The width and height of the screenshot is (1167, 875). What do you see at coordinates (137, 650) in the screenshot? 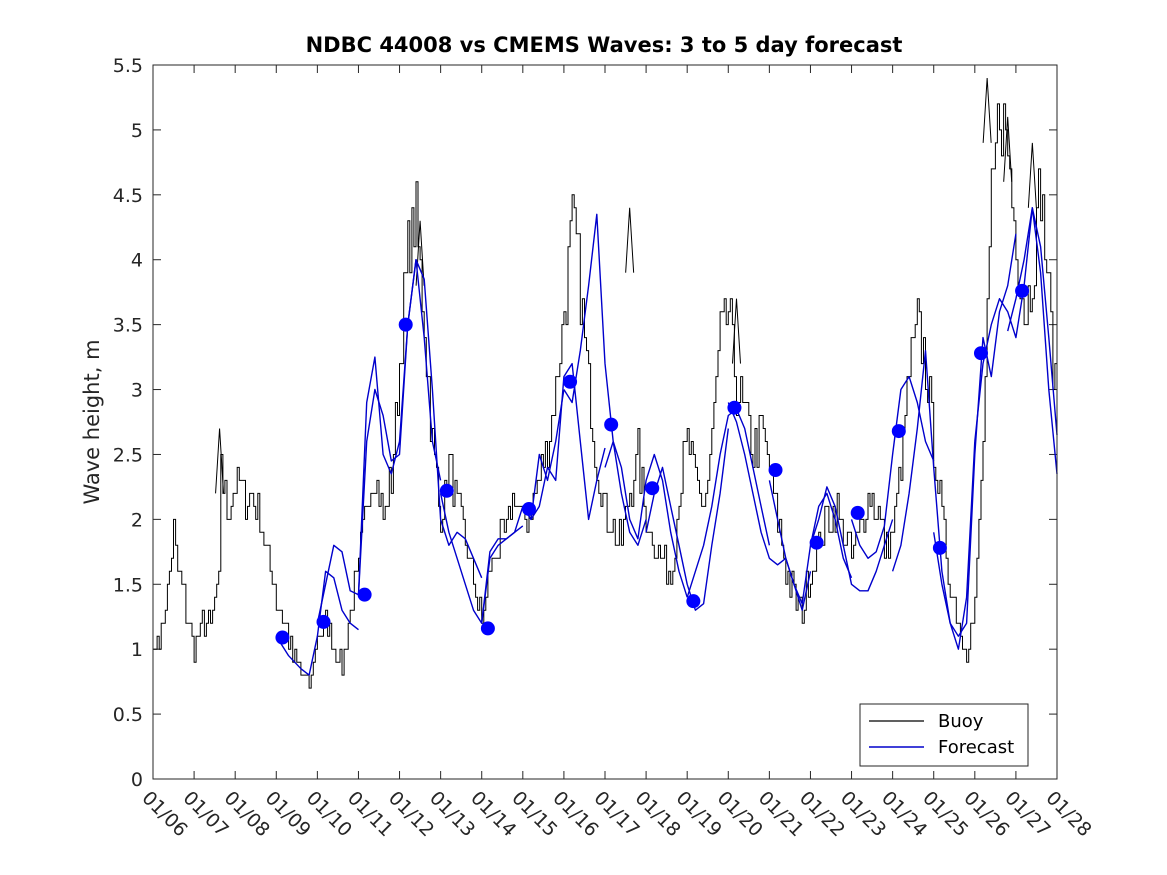
I see `y-tick-label: 1` at bounding box center [137, 650].